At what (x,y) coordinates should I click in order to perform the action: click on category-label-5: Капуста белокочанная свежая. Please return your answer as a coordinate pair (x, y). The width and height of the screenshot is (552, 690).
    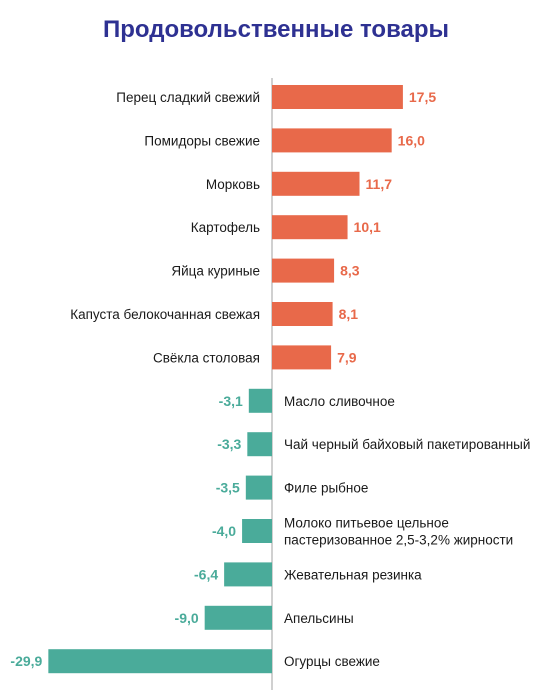
    Looking at the image, I should click on (165, 314).